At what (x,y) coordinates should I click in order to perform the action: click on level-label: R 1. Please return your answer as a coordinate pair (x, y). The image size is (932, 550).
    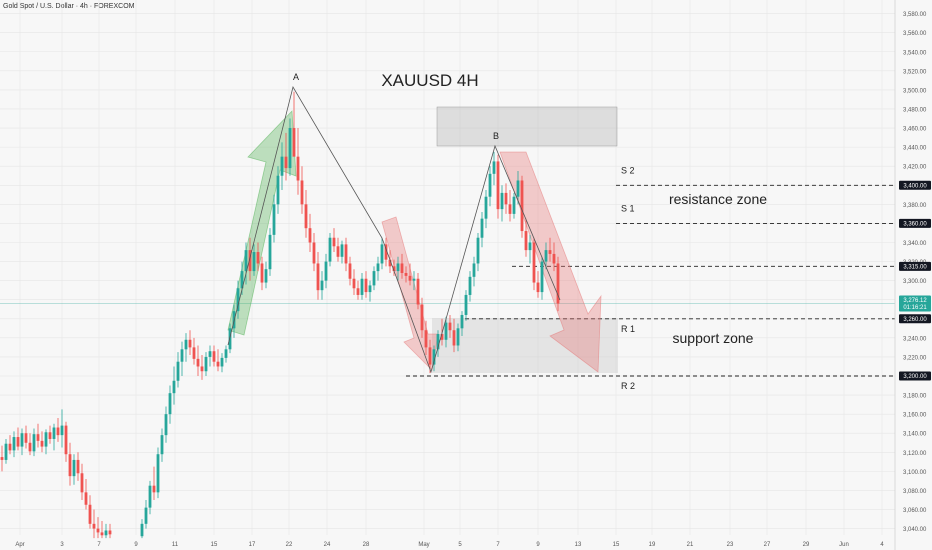
    Looking at the image, I should click on (628, 329).